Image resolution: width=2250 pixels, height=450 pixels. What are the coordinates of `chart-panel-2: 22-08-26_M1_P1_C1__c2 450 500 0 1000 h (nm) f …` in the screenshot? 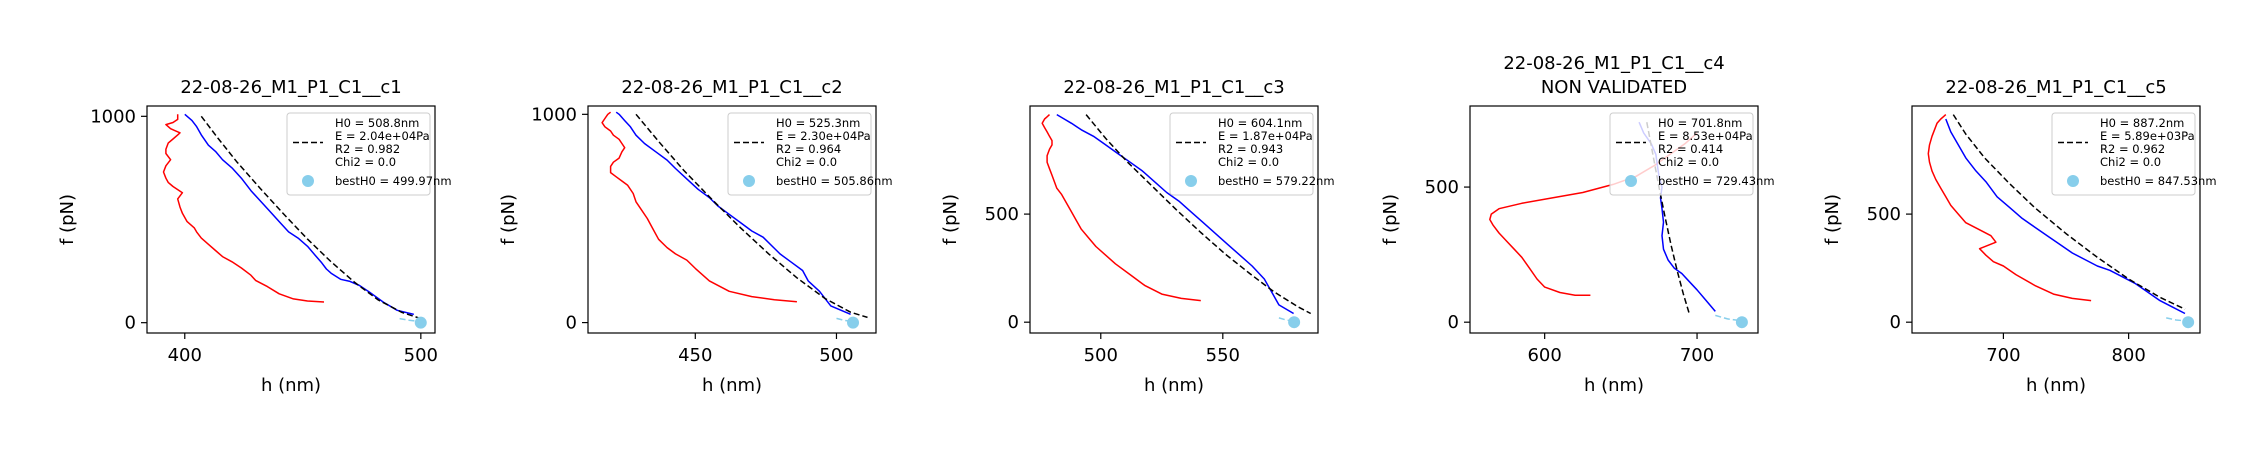 It's located at (695, 236).